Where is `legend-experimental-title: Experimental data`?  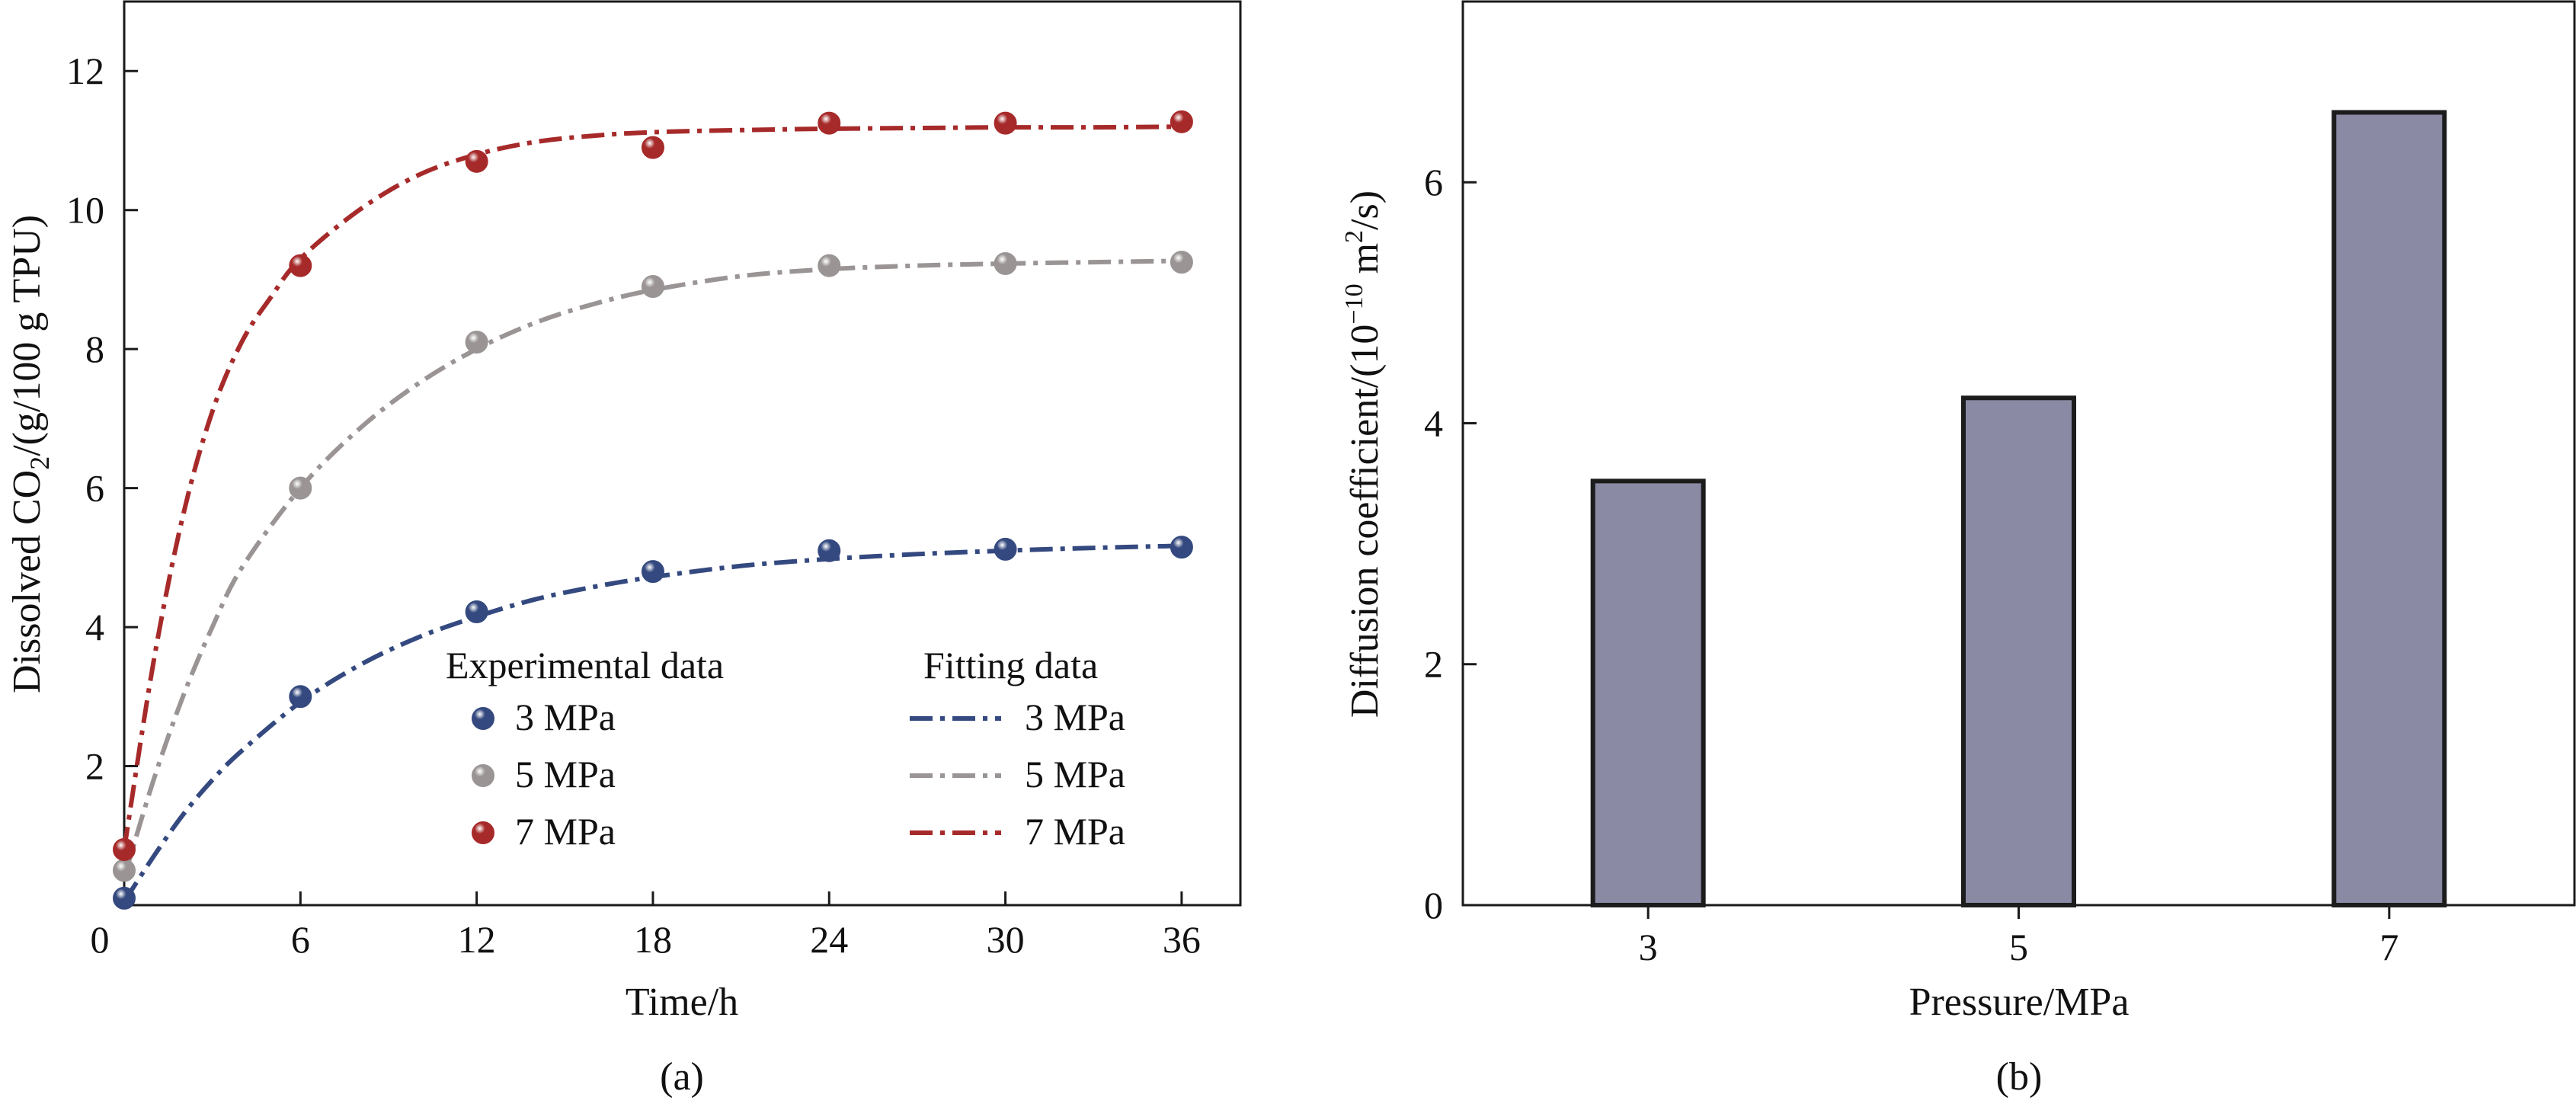
legend-experimental-title: Experimental data is located at coordinates (585, 665).